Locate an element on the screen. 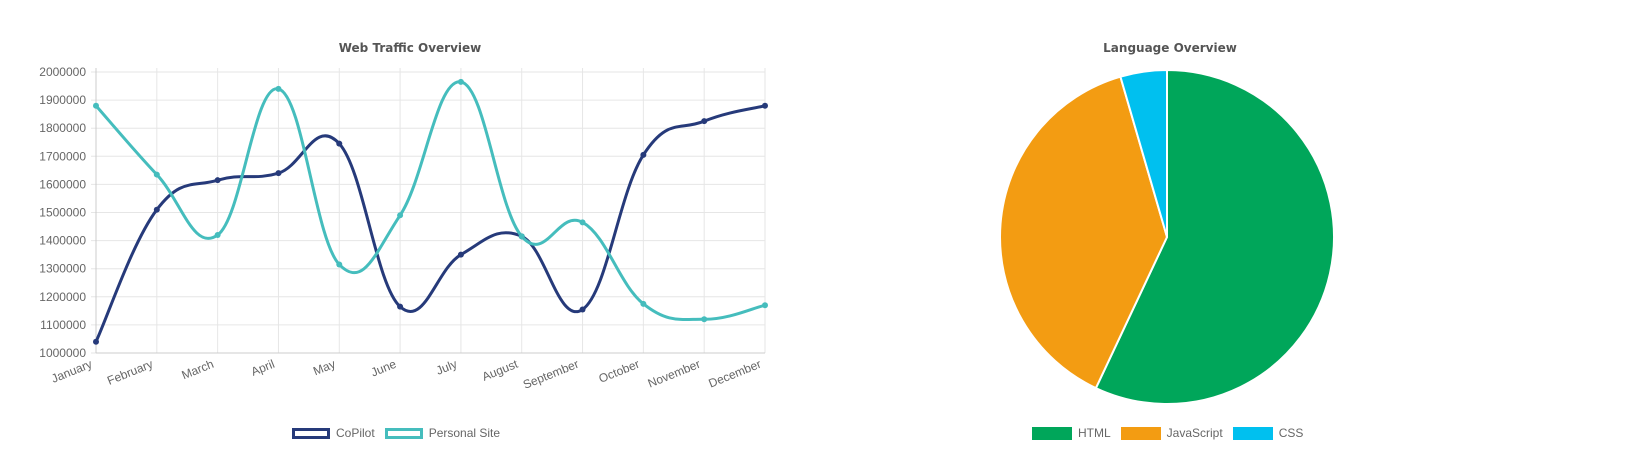 The image size is (1626, 472). y-tick-label: 1400000 is located at coordinates (62, 241).